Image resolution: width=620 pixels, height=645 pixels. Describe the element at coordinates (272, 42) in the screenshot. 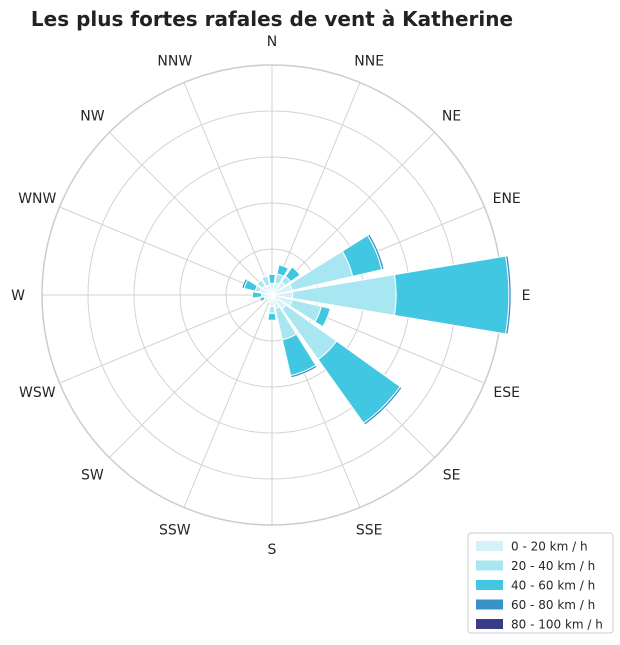

I see `direction-label-N: N` at that location.